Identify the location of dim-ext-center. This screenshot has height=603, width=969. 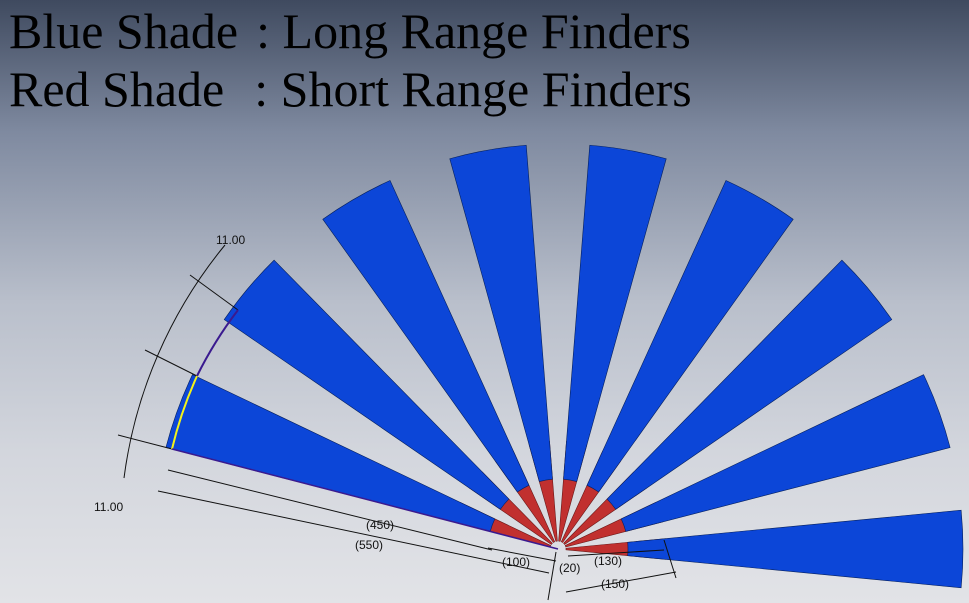
(552, 576).